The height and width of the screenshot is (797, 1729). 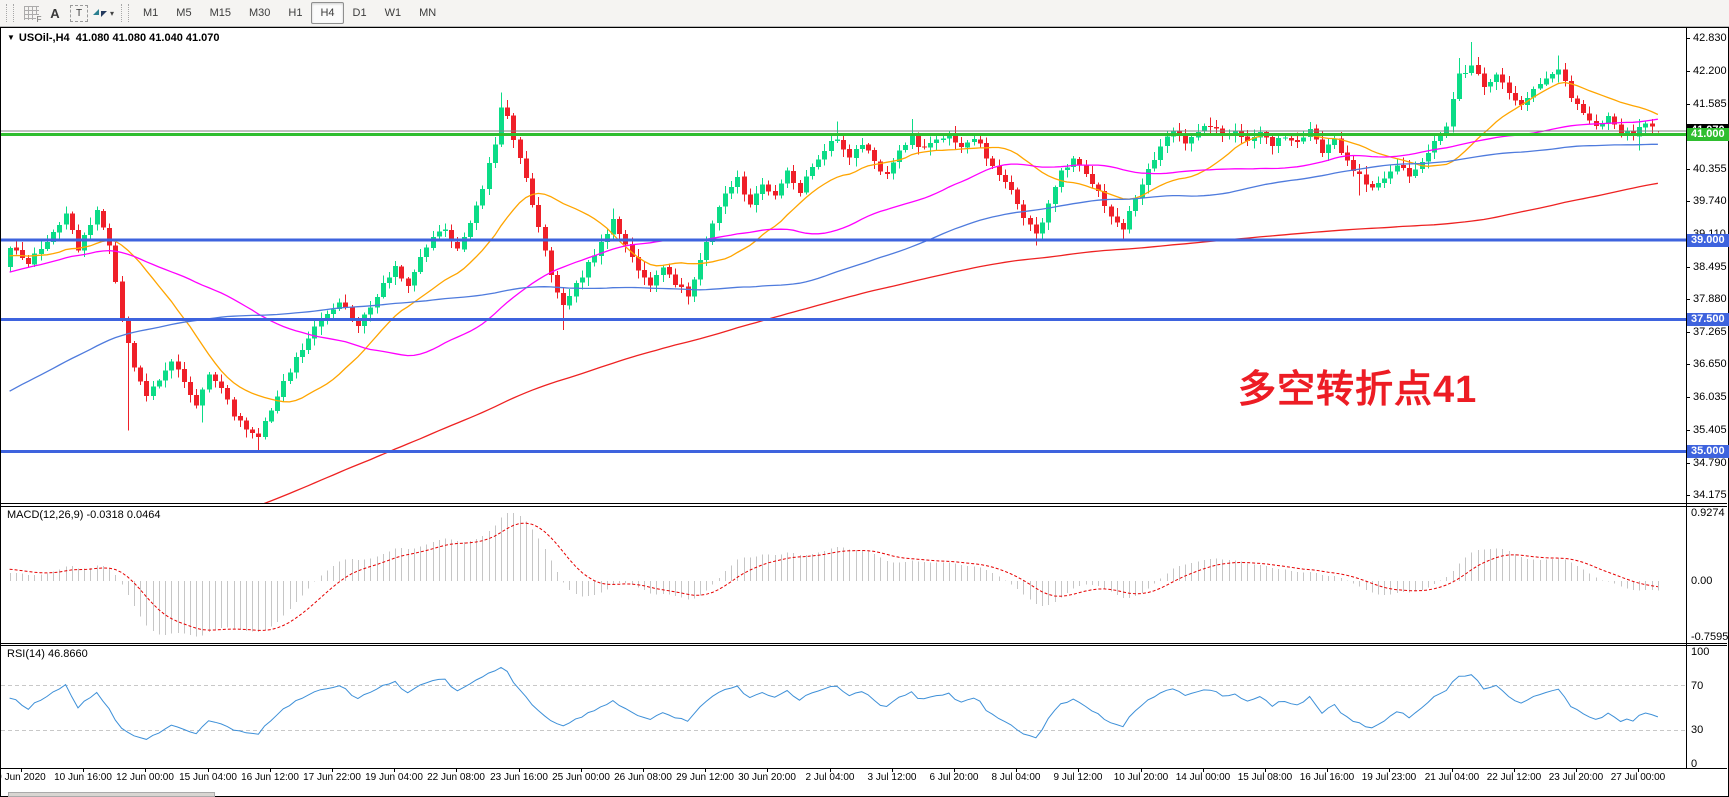 What do you see at coordinates (220, 13) in the screenshot?
I see `tf-button-M15: M15` at bounding box center [220, 13].